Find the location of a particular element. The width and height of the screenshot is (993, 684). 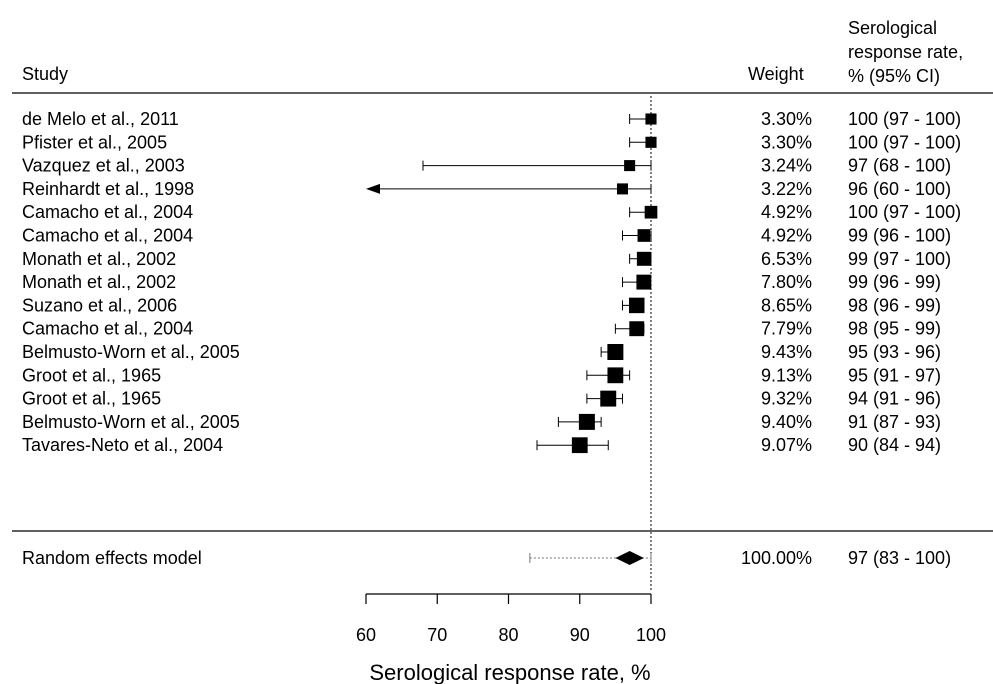

study-label: Suzano et al., 2006 is located at coordinates (99, 305).